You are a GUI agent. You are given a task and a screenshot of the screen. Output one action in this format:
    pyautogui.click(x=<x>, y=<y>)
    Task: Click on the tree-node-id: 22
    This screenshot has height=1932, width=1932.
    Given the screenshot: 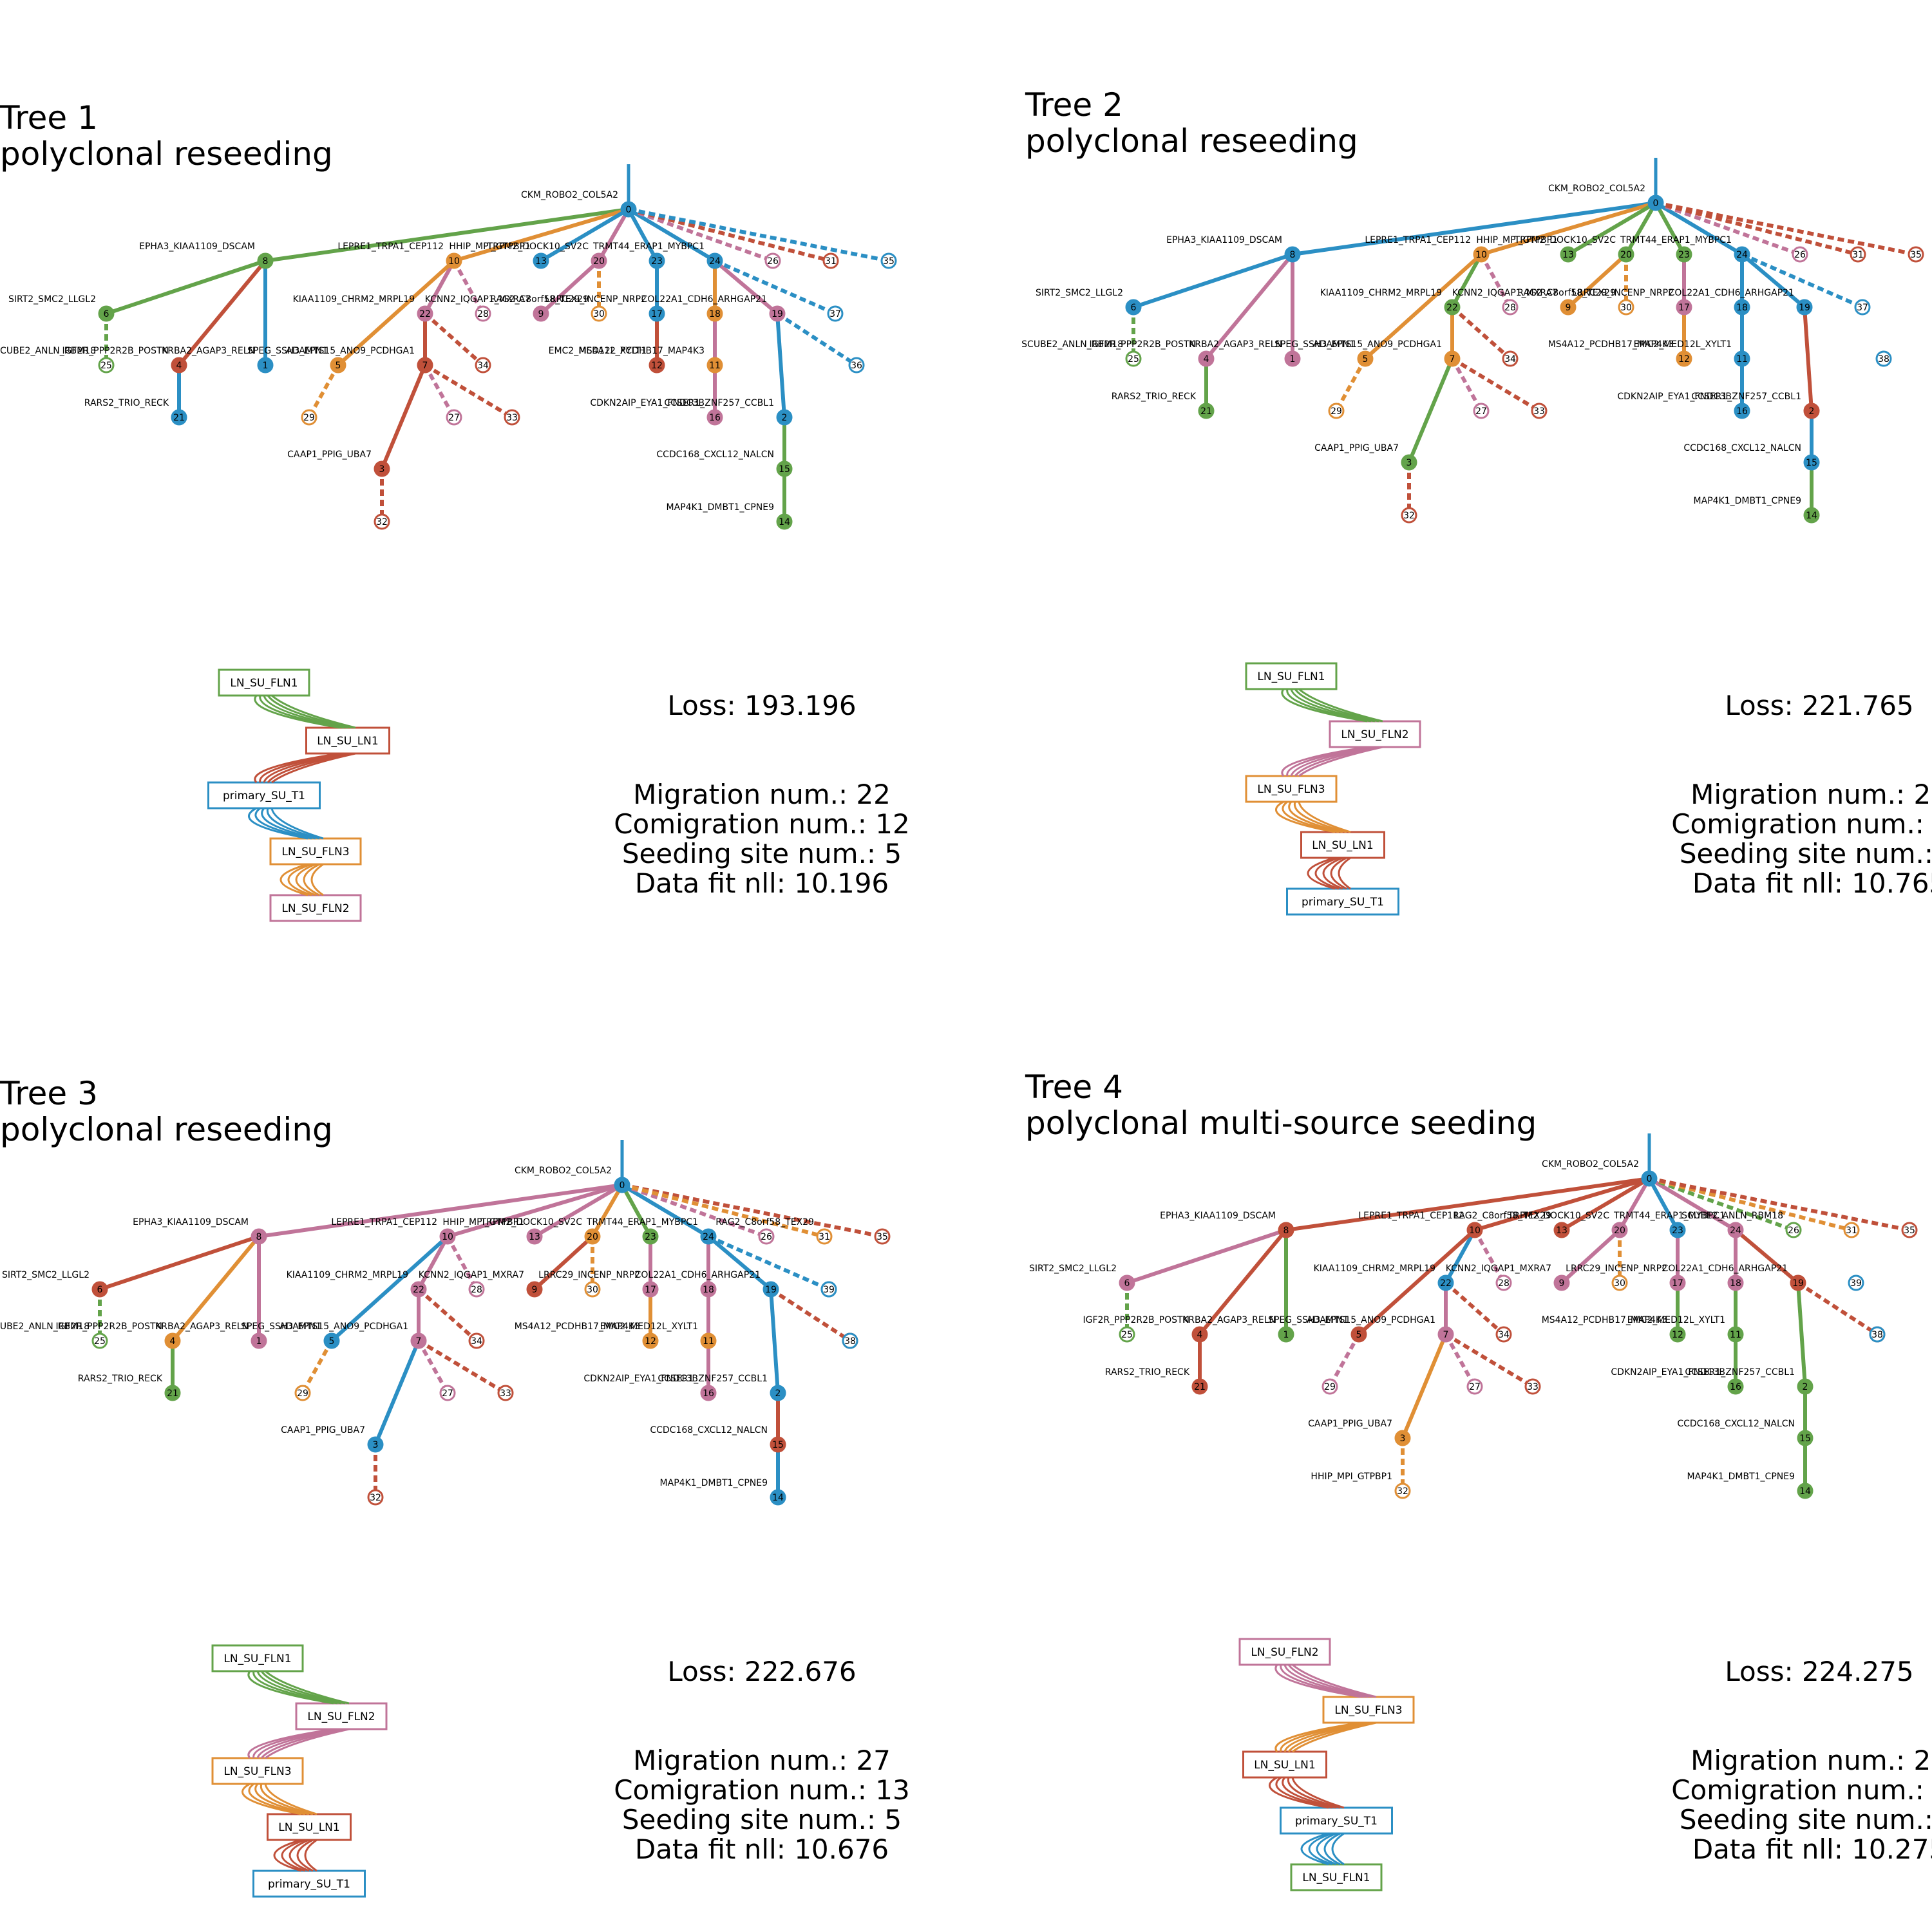 What is the action you would take?
    pyautogui.click(x=425, y=314)
    